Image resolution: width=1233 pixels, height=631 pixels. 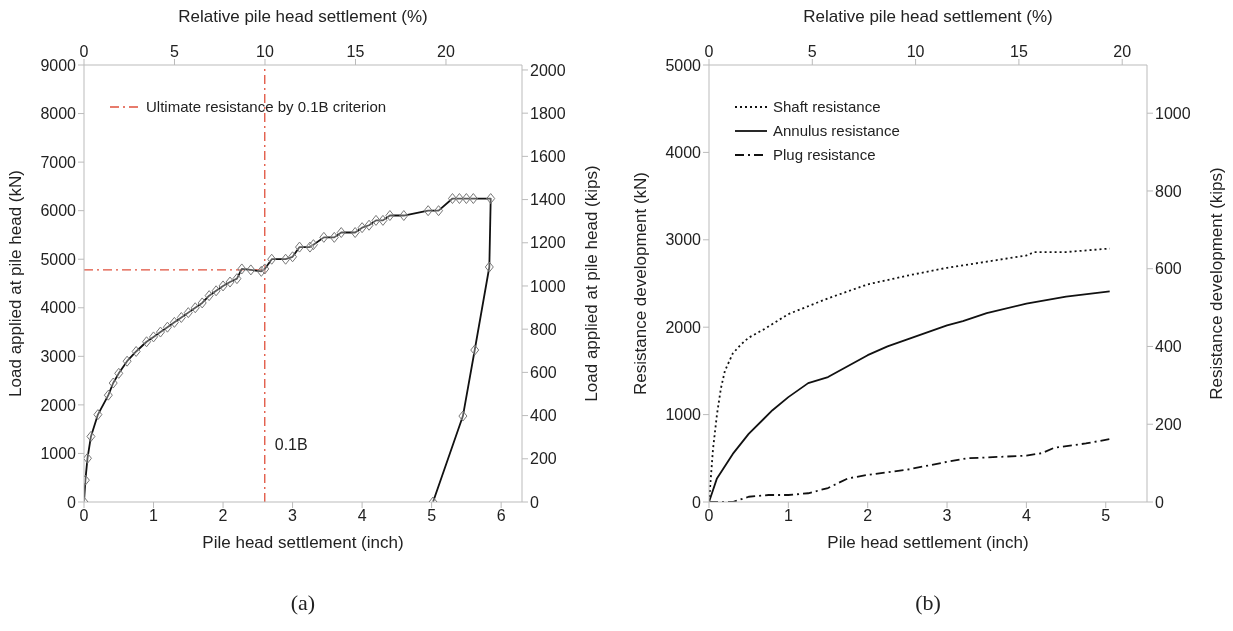 What do you see at coordinates (58, 65) in the screenshot?
I see `y-tick-label: 9000` at bounding box center [58, 65].